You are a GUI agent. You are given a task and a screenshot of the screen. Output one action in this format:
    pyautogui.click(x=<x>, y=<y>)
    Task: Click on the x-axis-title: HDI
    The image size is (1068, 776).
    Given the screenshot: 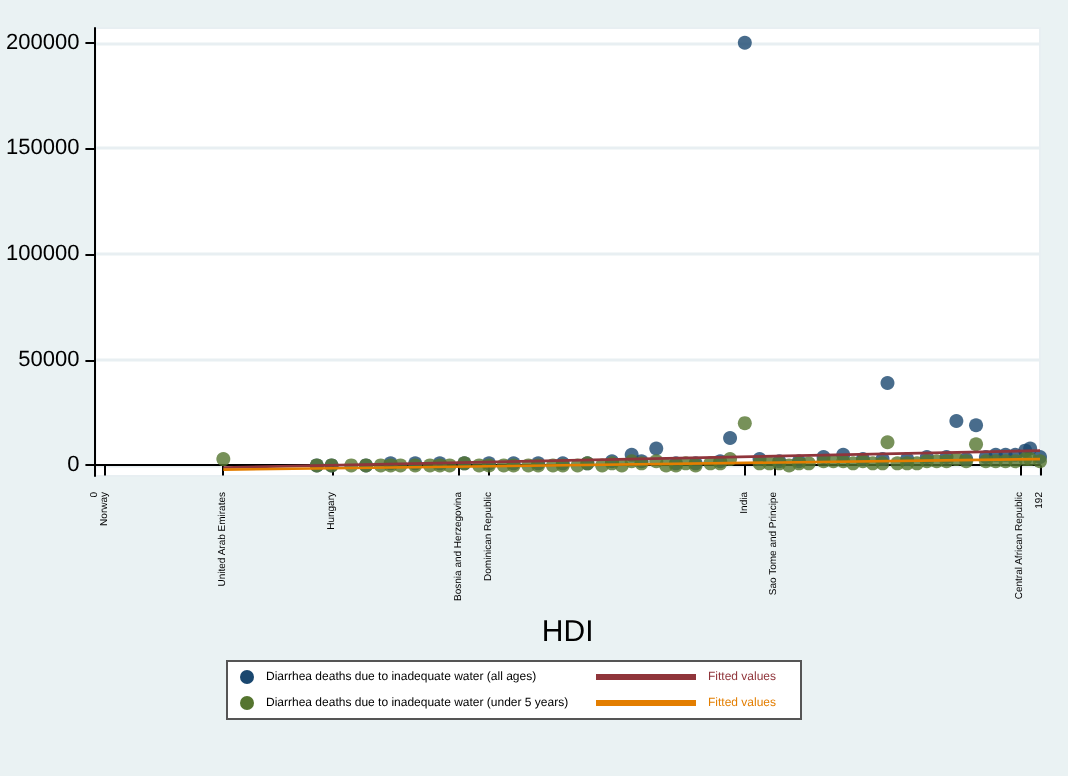 What is the action you would take?
    pyautogui.click(x=567, y=631)
    